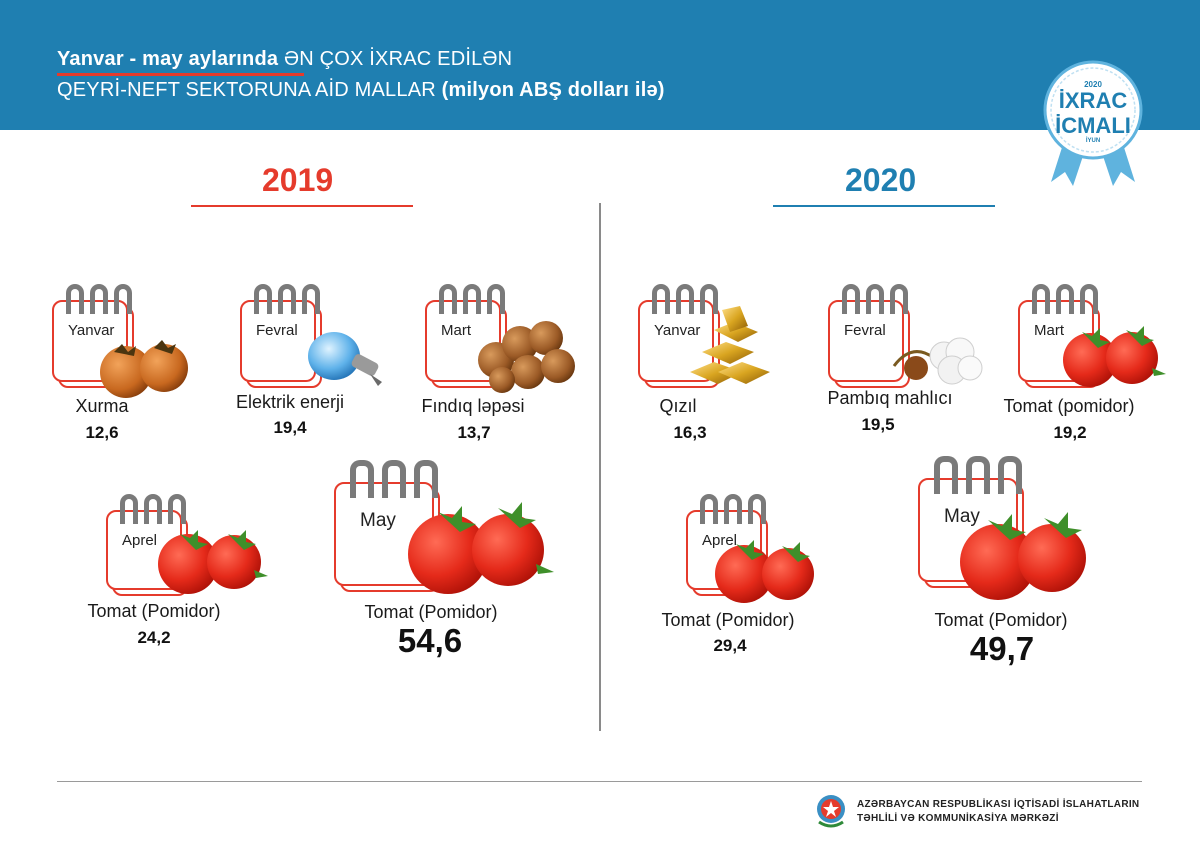 Image resolution: width=1200 pixels, height=849 pixels. I want to click on product-2020-fevral: Pambıq mahlıcı, so click(890, 398).